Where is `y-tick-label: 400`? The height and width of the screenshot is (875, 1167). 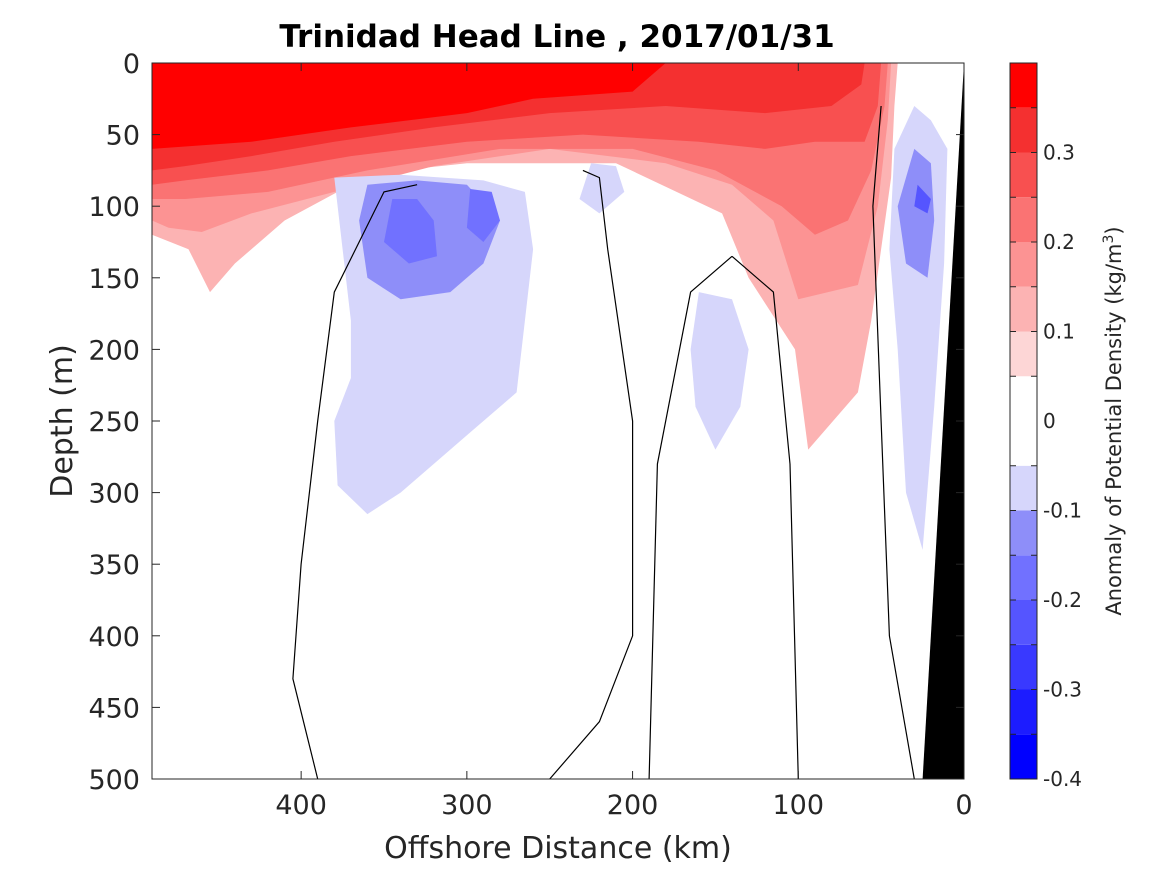 y-tick-label: 400 is located at coordinates (114, 637).